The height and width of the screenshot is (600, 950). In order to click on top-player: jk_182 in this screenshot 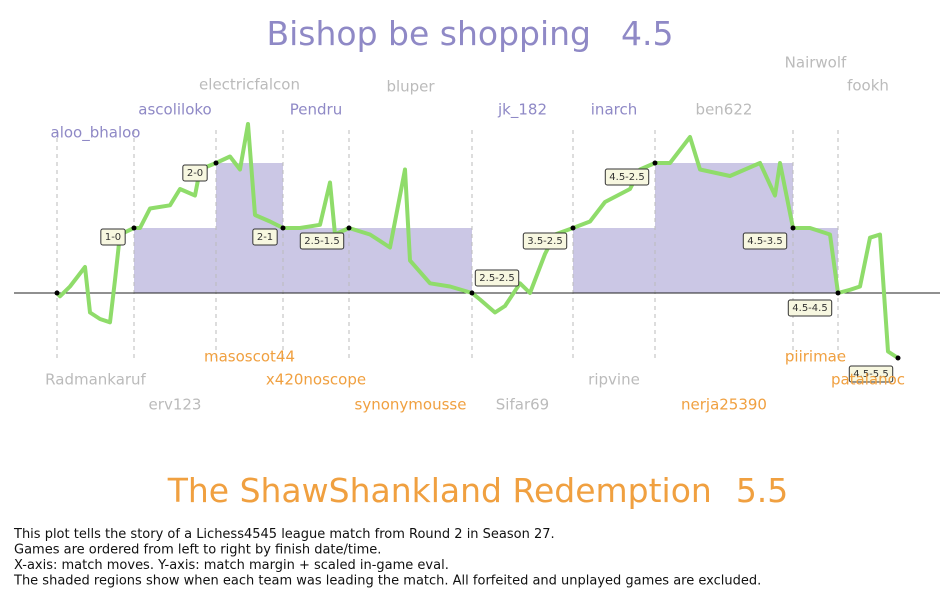, I will do `click(522, 110)`.